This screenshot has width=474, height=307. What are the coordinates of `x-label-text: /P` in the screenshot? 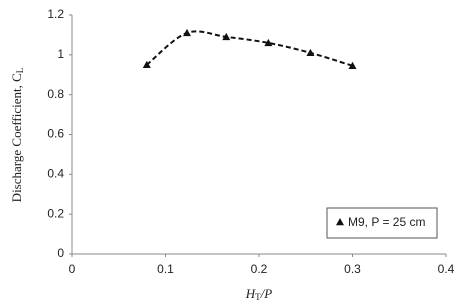 It's located at (266, 293).